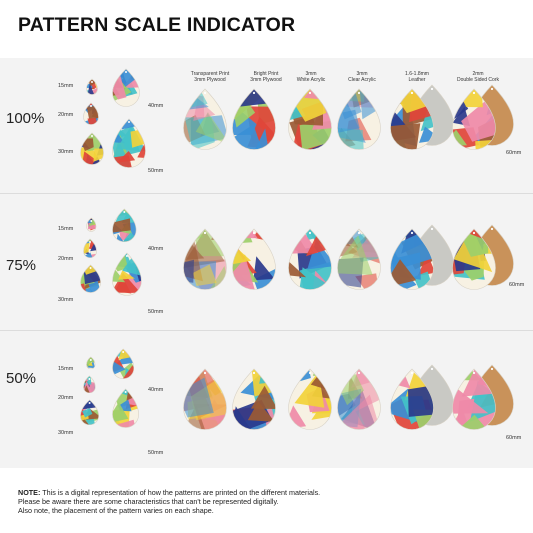  Describe the element at coordinates (478, 74) in the screenshot. I see `material-line: 2mm` at that location.